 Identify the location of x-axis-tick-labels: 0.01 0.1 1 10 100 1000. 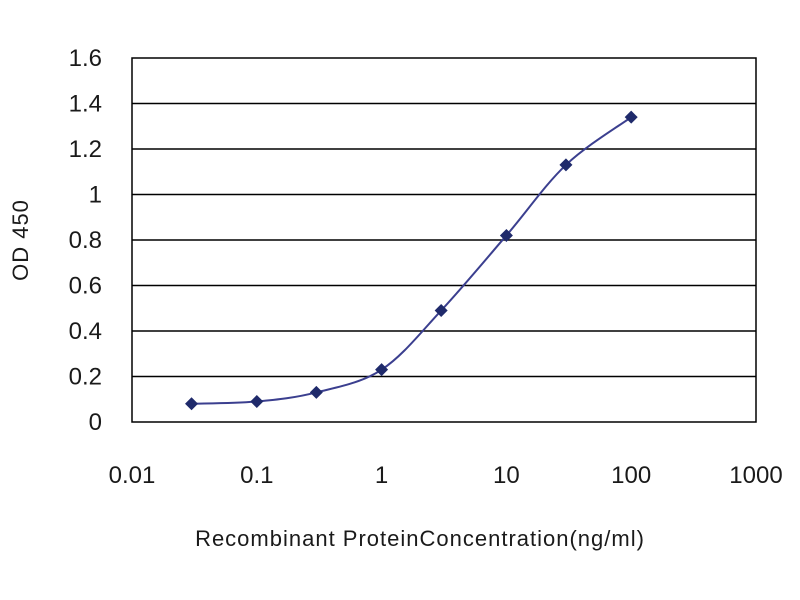
(446, 475).